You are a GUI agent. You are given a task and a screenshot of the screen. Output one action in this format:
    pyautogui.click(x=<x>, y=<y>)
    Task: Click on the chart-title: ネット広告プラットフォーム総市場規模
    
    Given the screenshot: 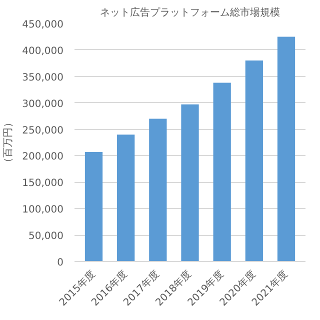 What is the action you would take?
    pyautogui.click(x=190, y=12)
    